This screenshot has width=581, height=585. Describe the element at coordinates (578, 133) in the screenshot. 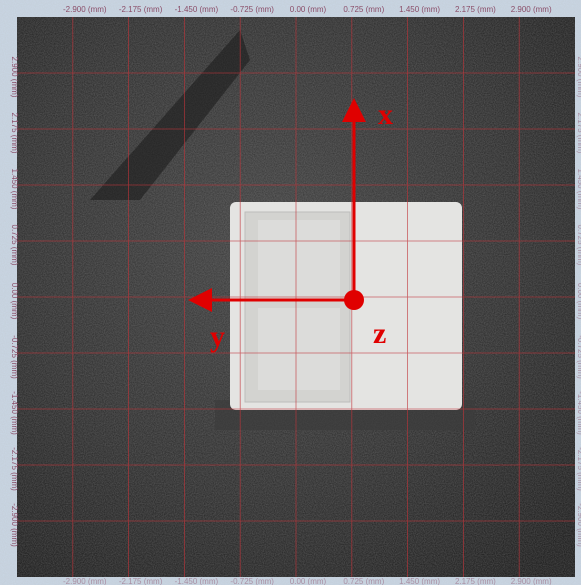

I see `right-label: 2.175 (mm)` at that location.